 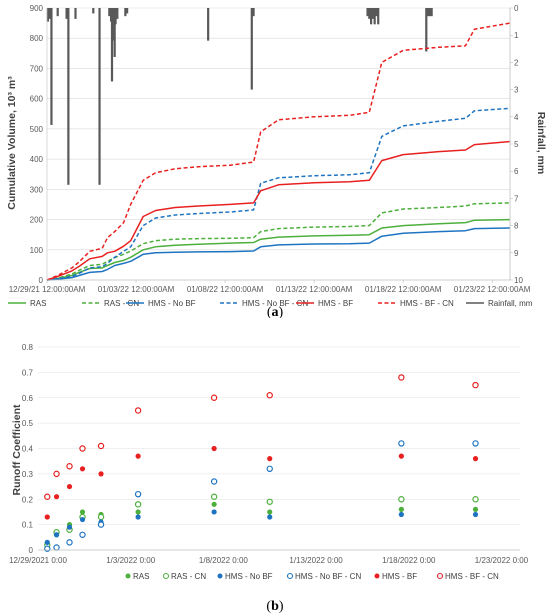 I want to click on series-line-ras-cn, so click(x=278, y=241).